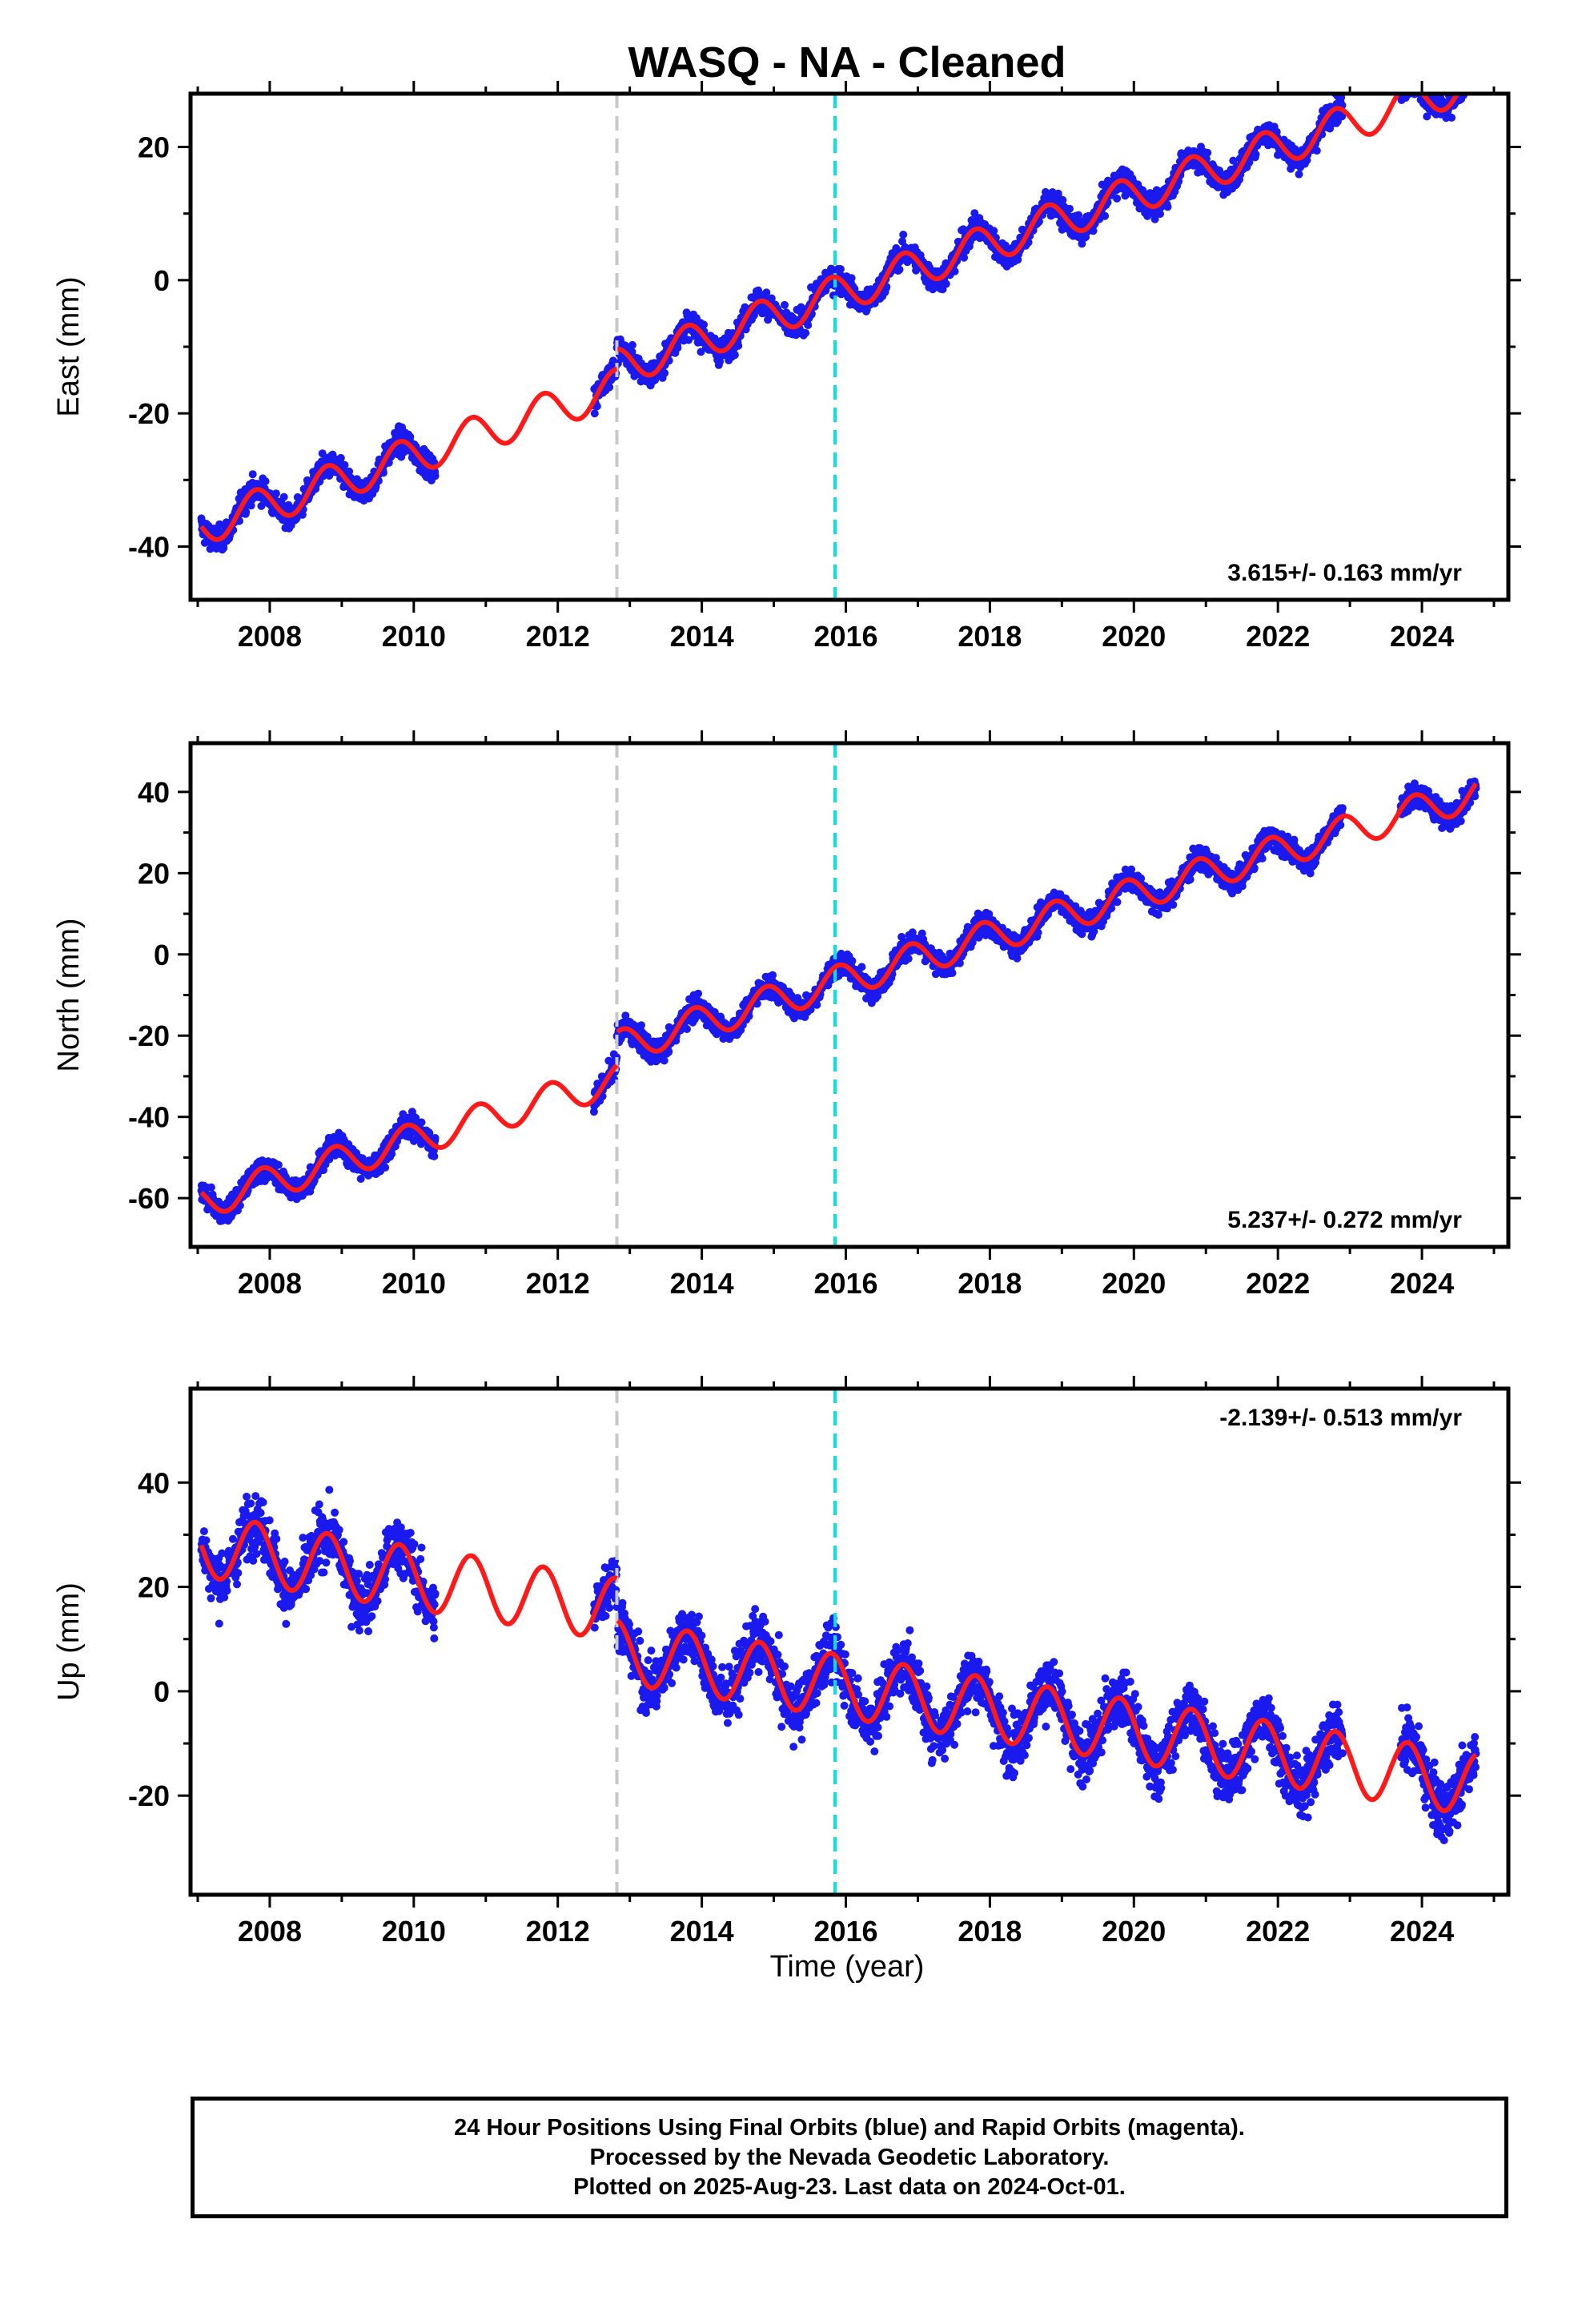 The height and width of the screenshot is (2324, 1582). I want to click on y-tick-label: -20, so click(149, 413).